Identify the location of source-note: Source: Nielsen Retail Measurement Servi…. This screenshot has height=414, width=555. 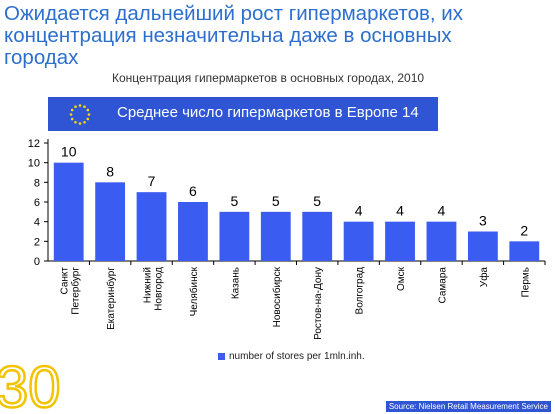
(468, 406).